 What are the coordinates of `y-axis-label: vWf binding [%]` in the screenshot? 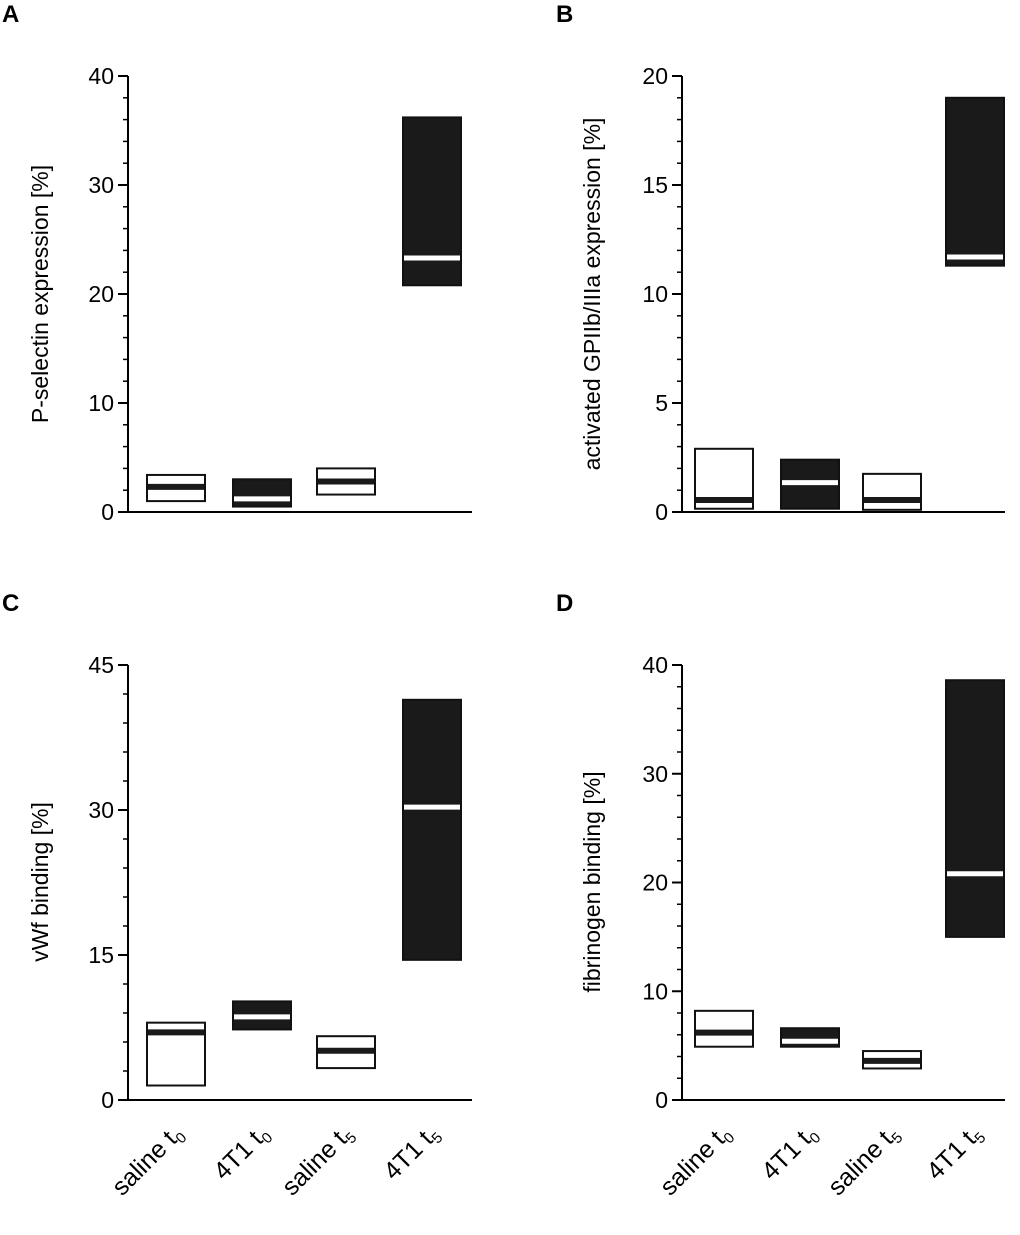 It's located at (40, 882).